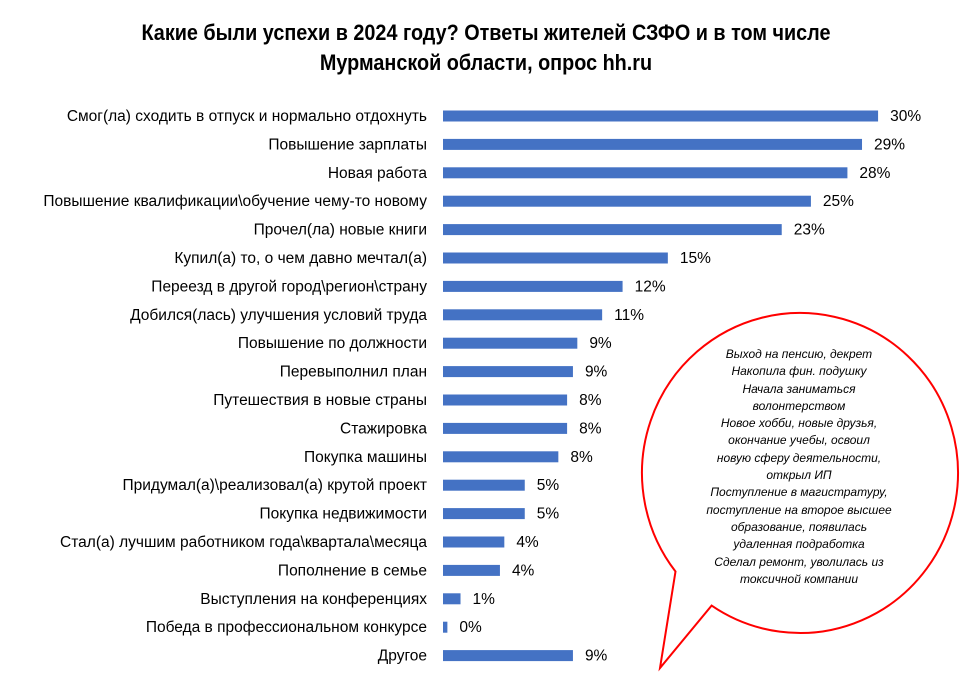 This screenshot has width=972, height=692. What do you see at coordinates (889, 144) in the screenshot?
I see `value-label: 29%` at bounding box center [889, 144].